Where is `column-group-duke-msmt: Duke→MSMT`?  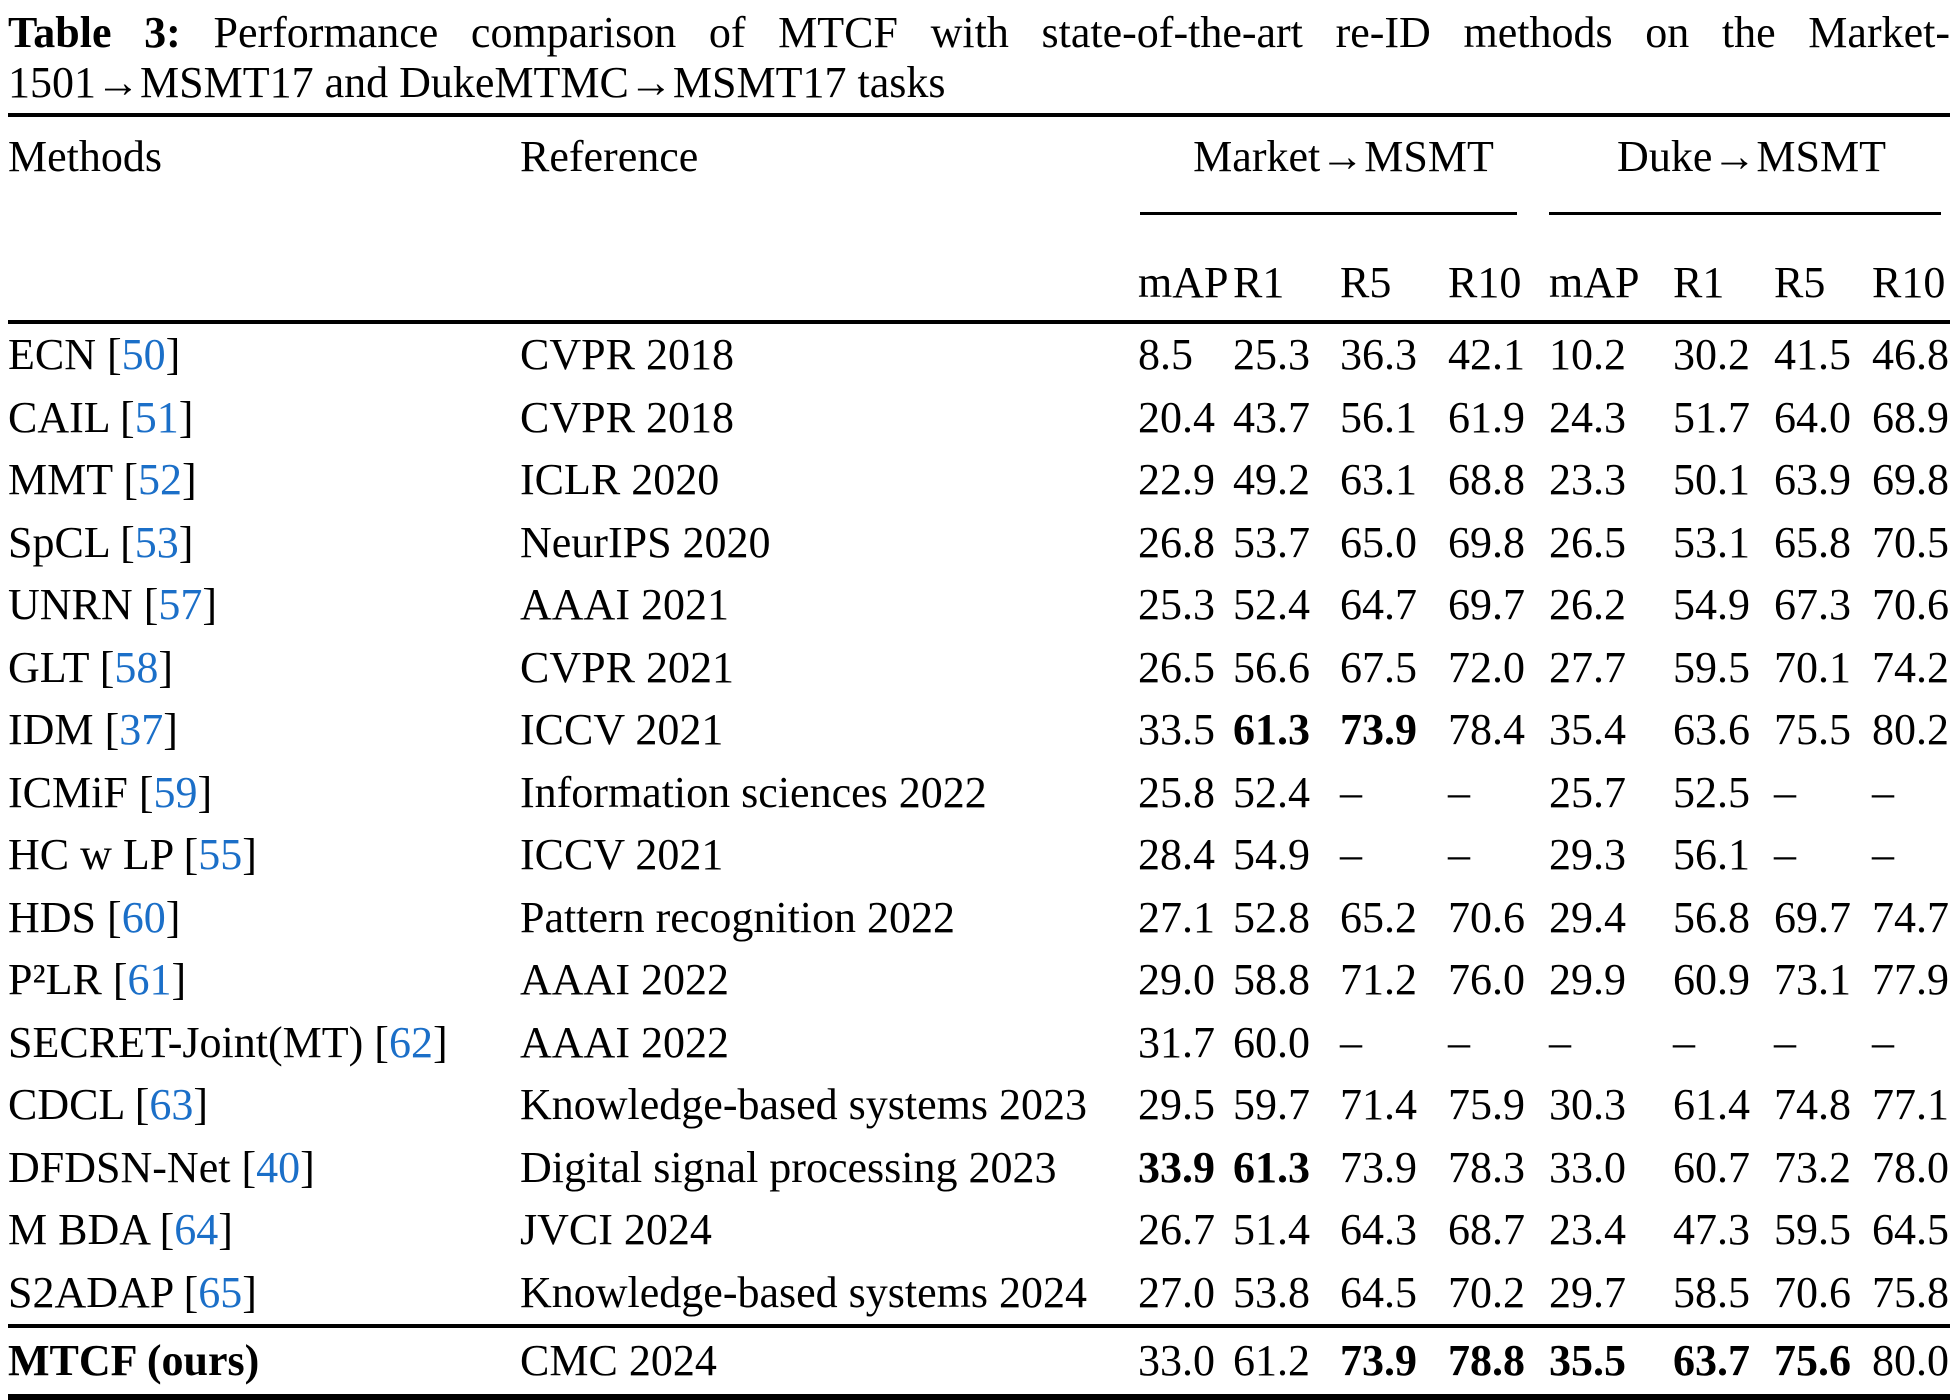 column-group-duke-msmt: Duke→MSMT is located at coordinates (1751, 156).